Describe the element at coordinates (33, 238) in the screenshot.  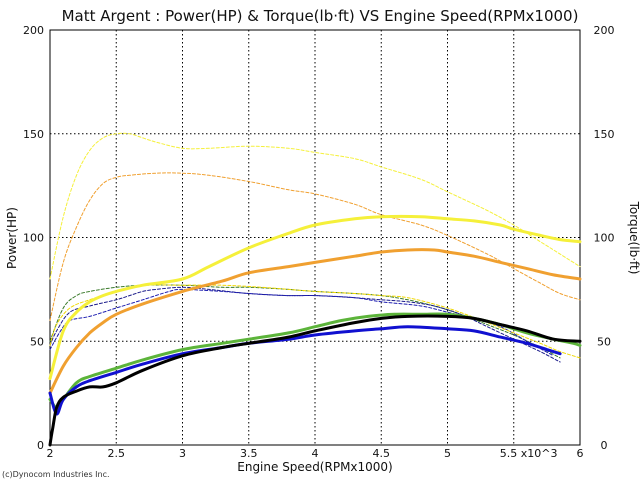
I see `y-tick-label-left: 100` at that location.